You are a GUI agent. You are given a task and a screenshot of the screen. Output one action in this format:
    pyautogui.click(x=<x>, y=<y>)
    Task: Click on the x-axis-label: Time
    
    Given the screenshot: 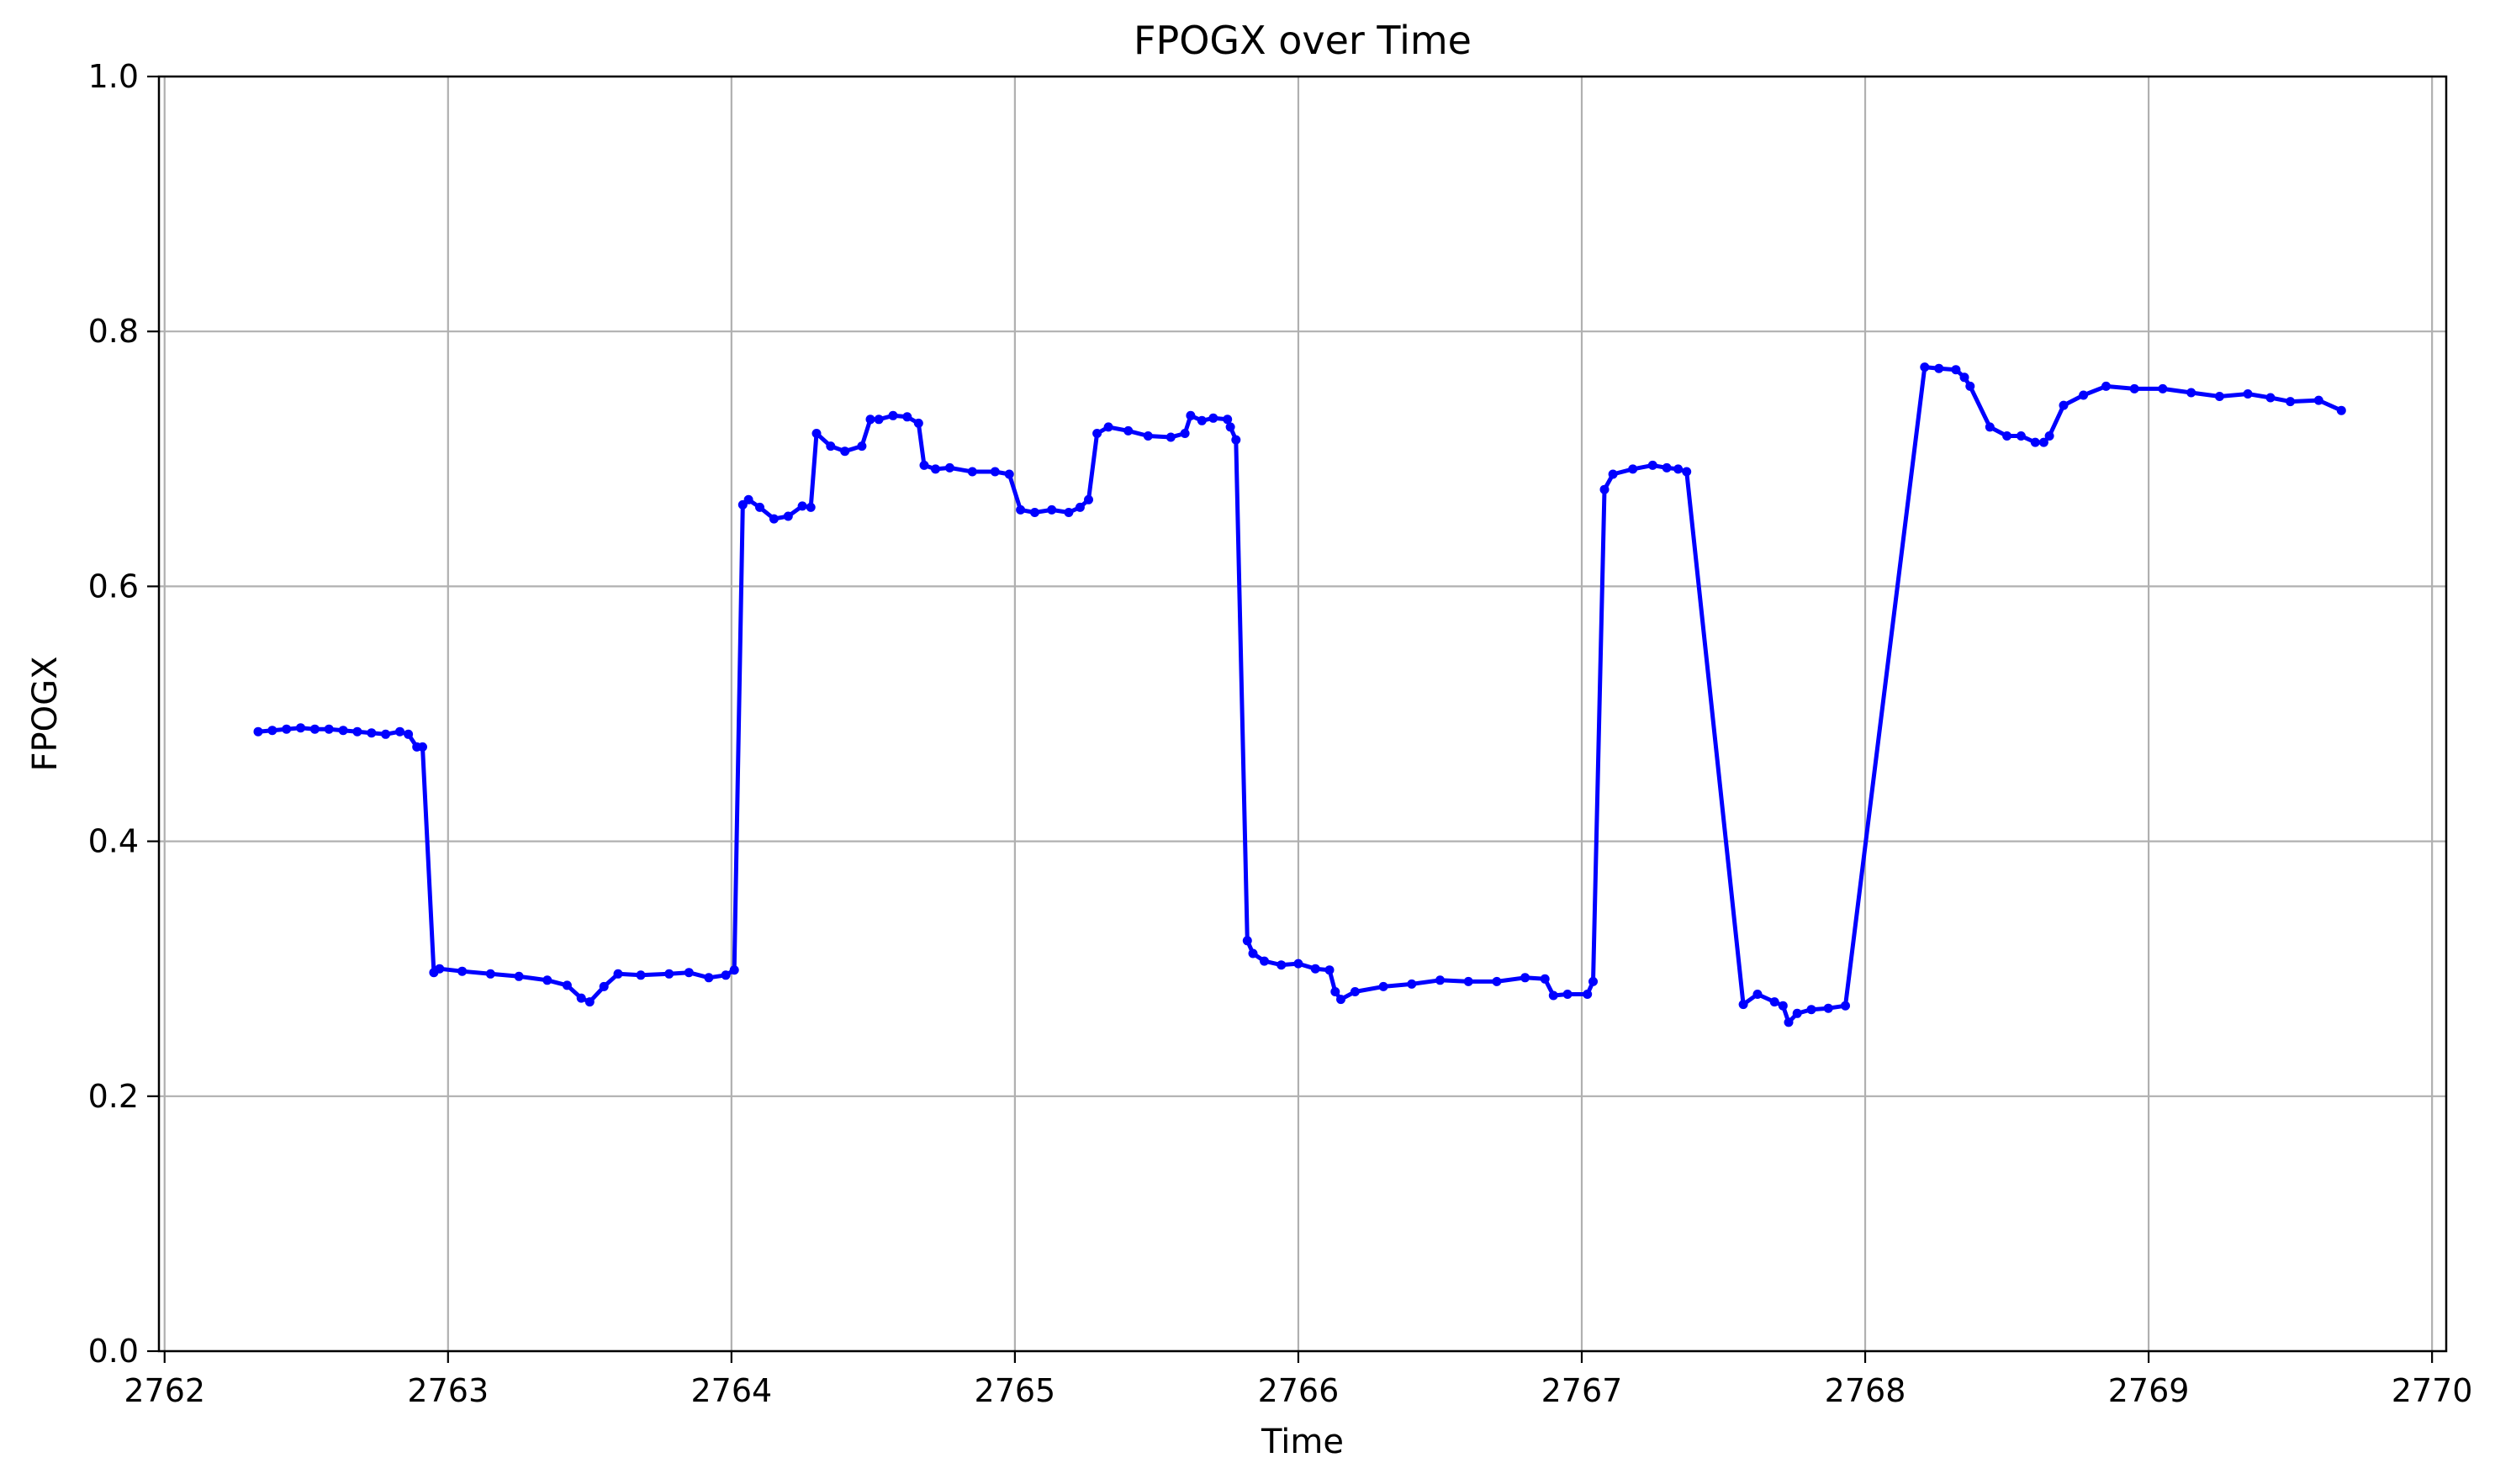 What is the action you would take?
    pyautogui.click(x=1302, y=1442)
    